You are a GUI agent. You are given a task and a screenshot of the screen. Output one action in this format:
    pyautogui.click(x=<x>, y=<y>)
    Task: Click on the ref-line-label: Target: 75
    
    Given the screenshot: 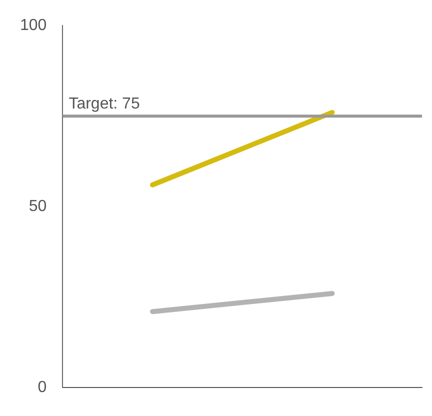 What is the action you would take?
    pyautogui.click(x=104, y=104)
    